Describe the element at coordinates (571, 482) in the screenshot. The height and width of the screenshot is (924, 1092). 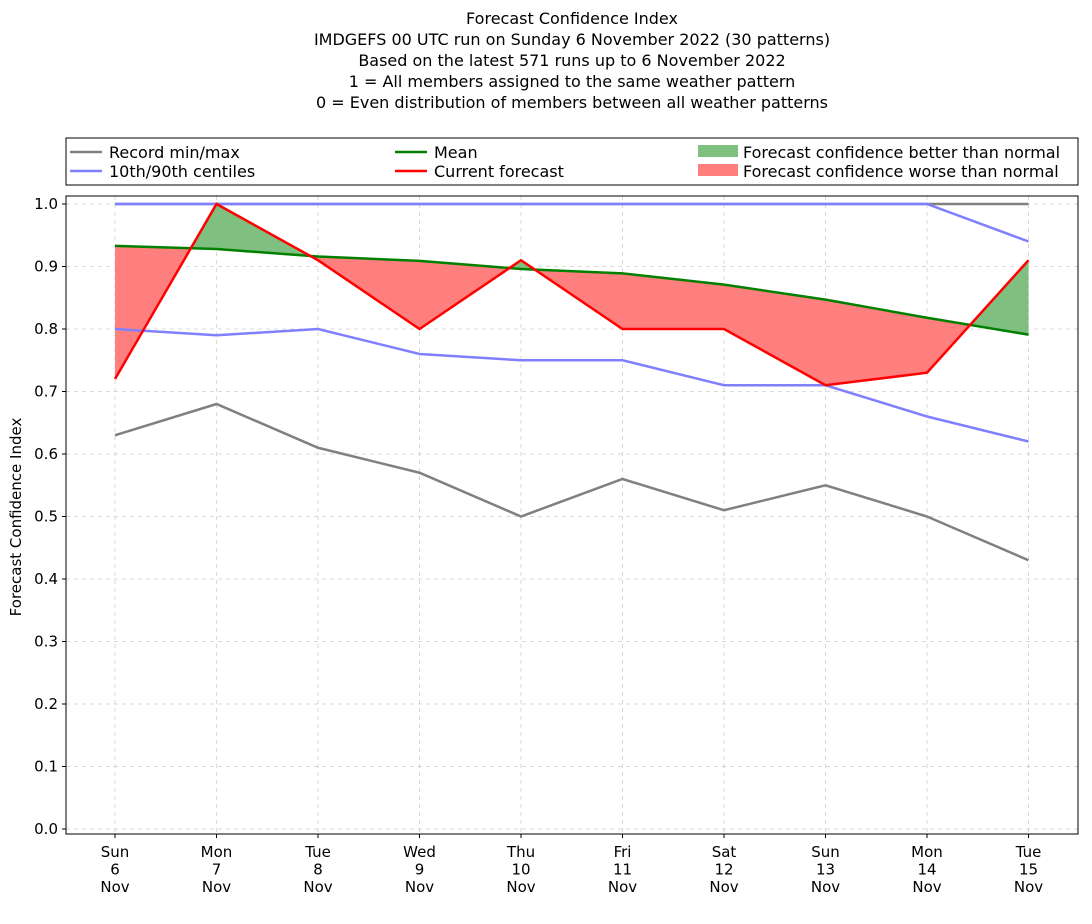
I see `series-record-min-line` at that location.